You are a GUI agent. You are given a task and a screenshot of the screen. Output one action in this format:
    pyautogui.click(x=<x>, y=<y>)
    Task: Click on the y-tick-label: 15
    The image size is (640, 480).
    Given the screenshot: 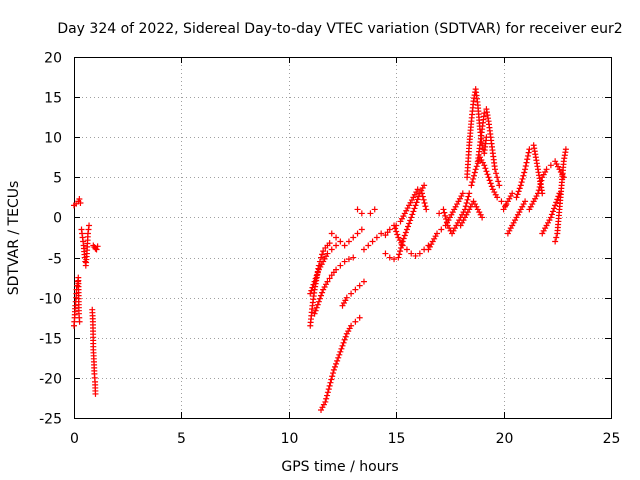 What is the action you would take?
    pyautogui.click(x=53, y=99)
    